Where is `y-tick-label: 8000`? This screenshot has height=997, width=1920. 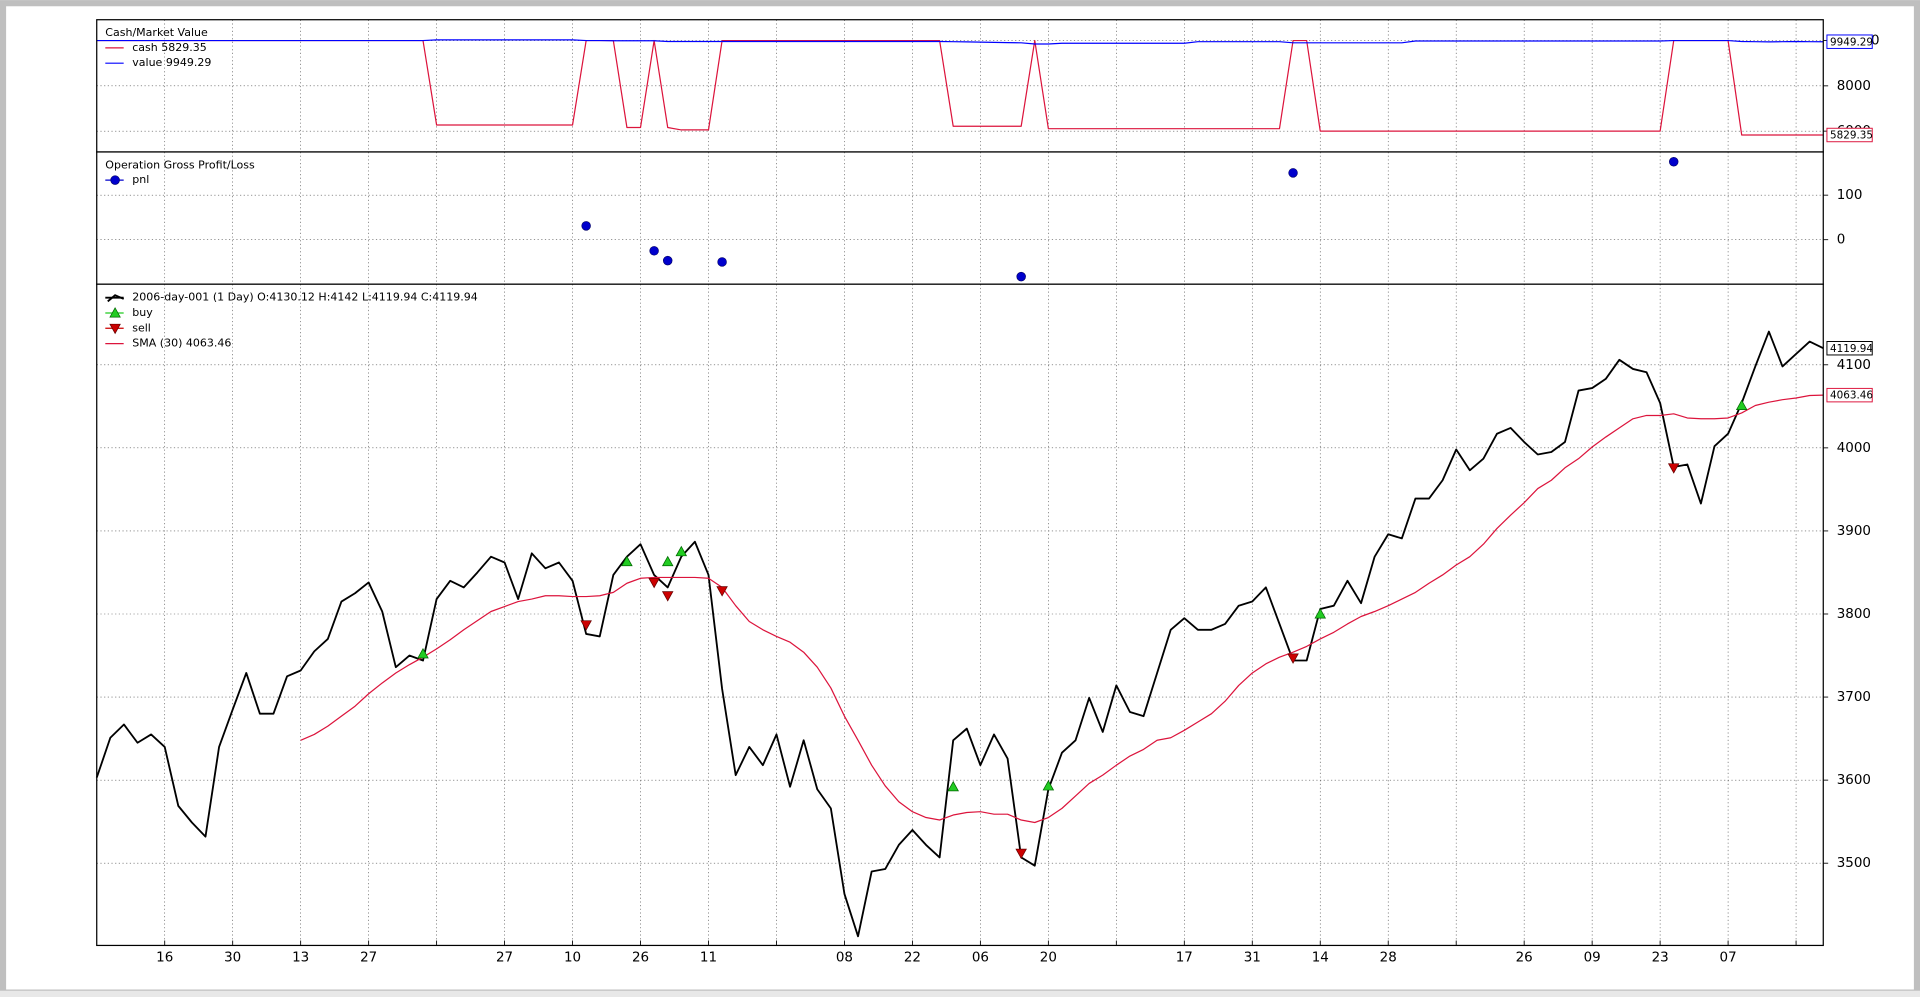 y-tick-label: 8000 is located at coordinates (1854, 86).